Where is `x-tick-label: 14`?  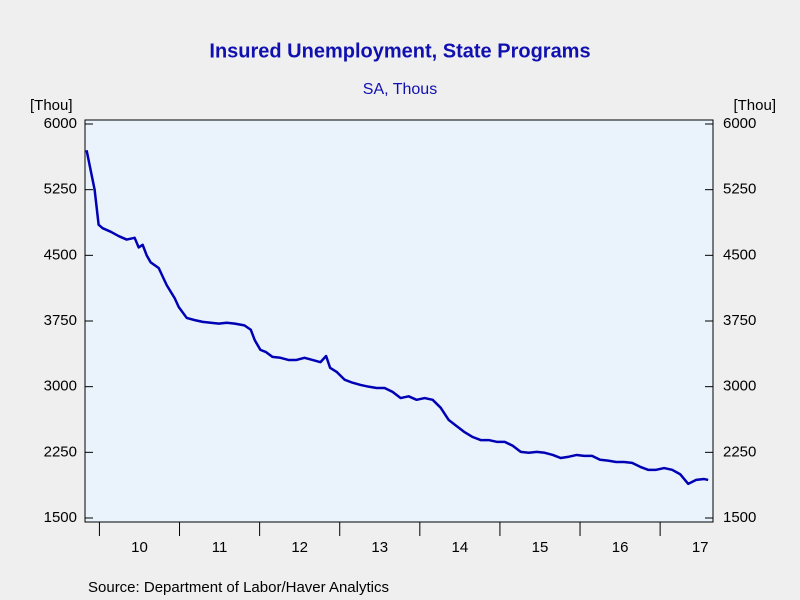 x-tick-label: 14 is located at coordinates (460, 547).